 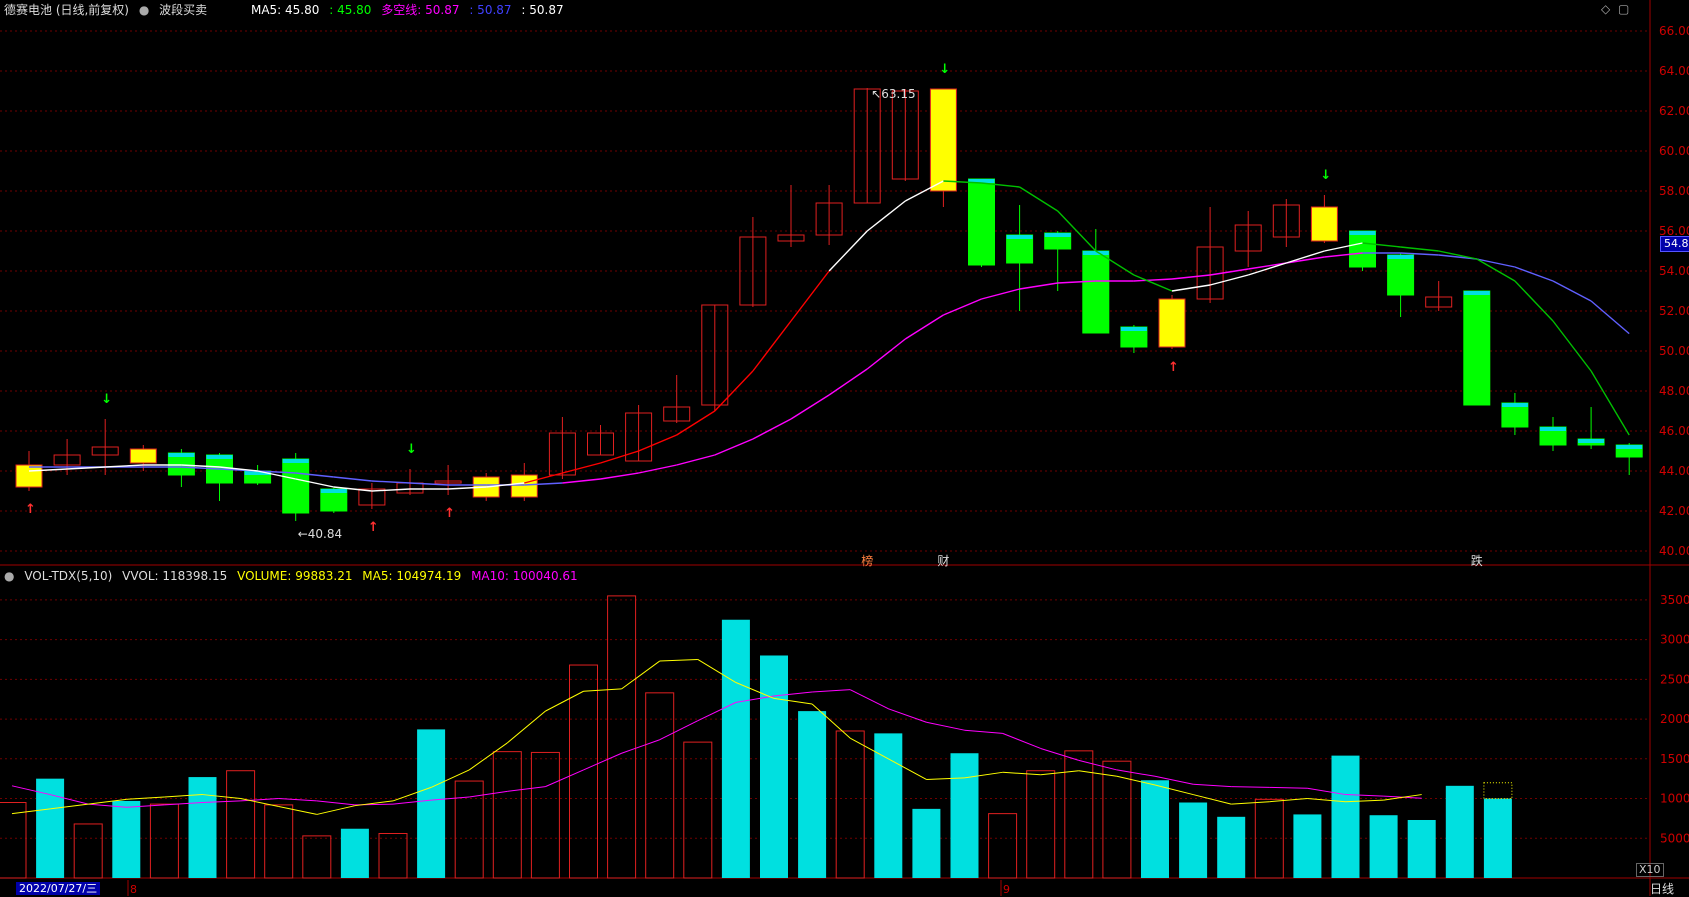 I want to click on volume-ma10-value: MA10: 100040.61, so click(x=524, y=576).